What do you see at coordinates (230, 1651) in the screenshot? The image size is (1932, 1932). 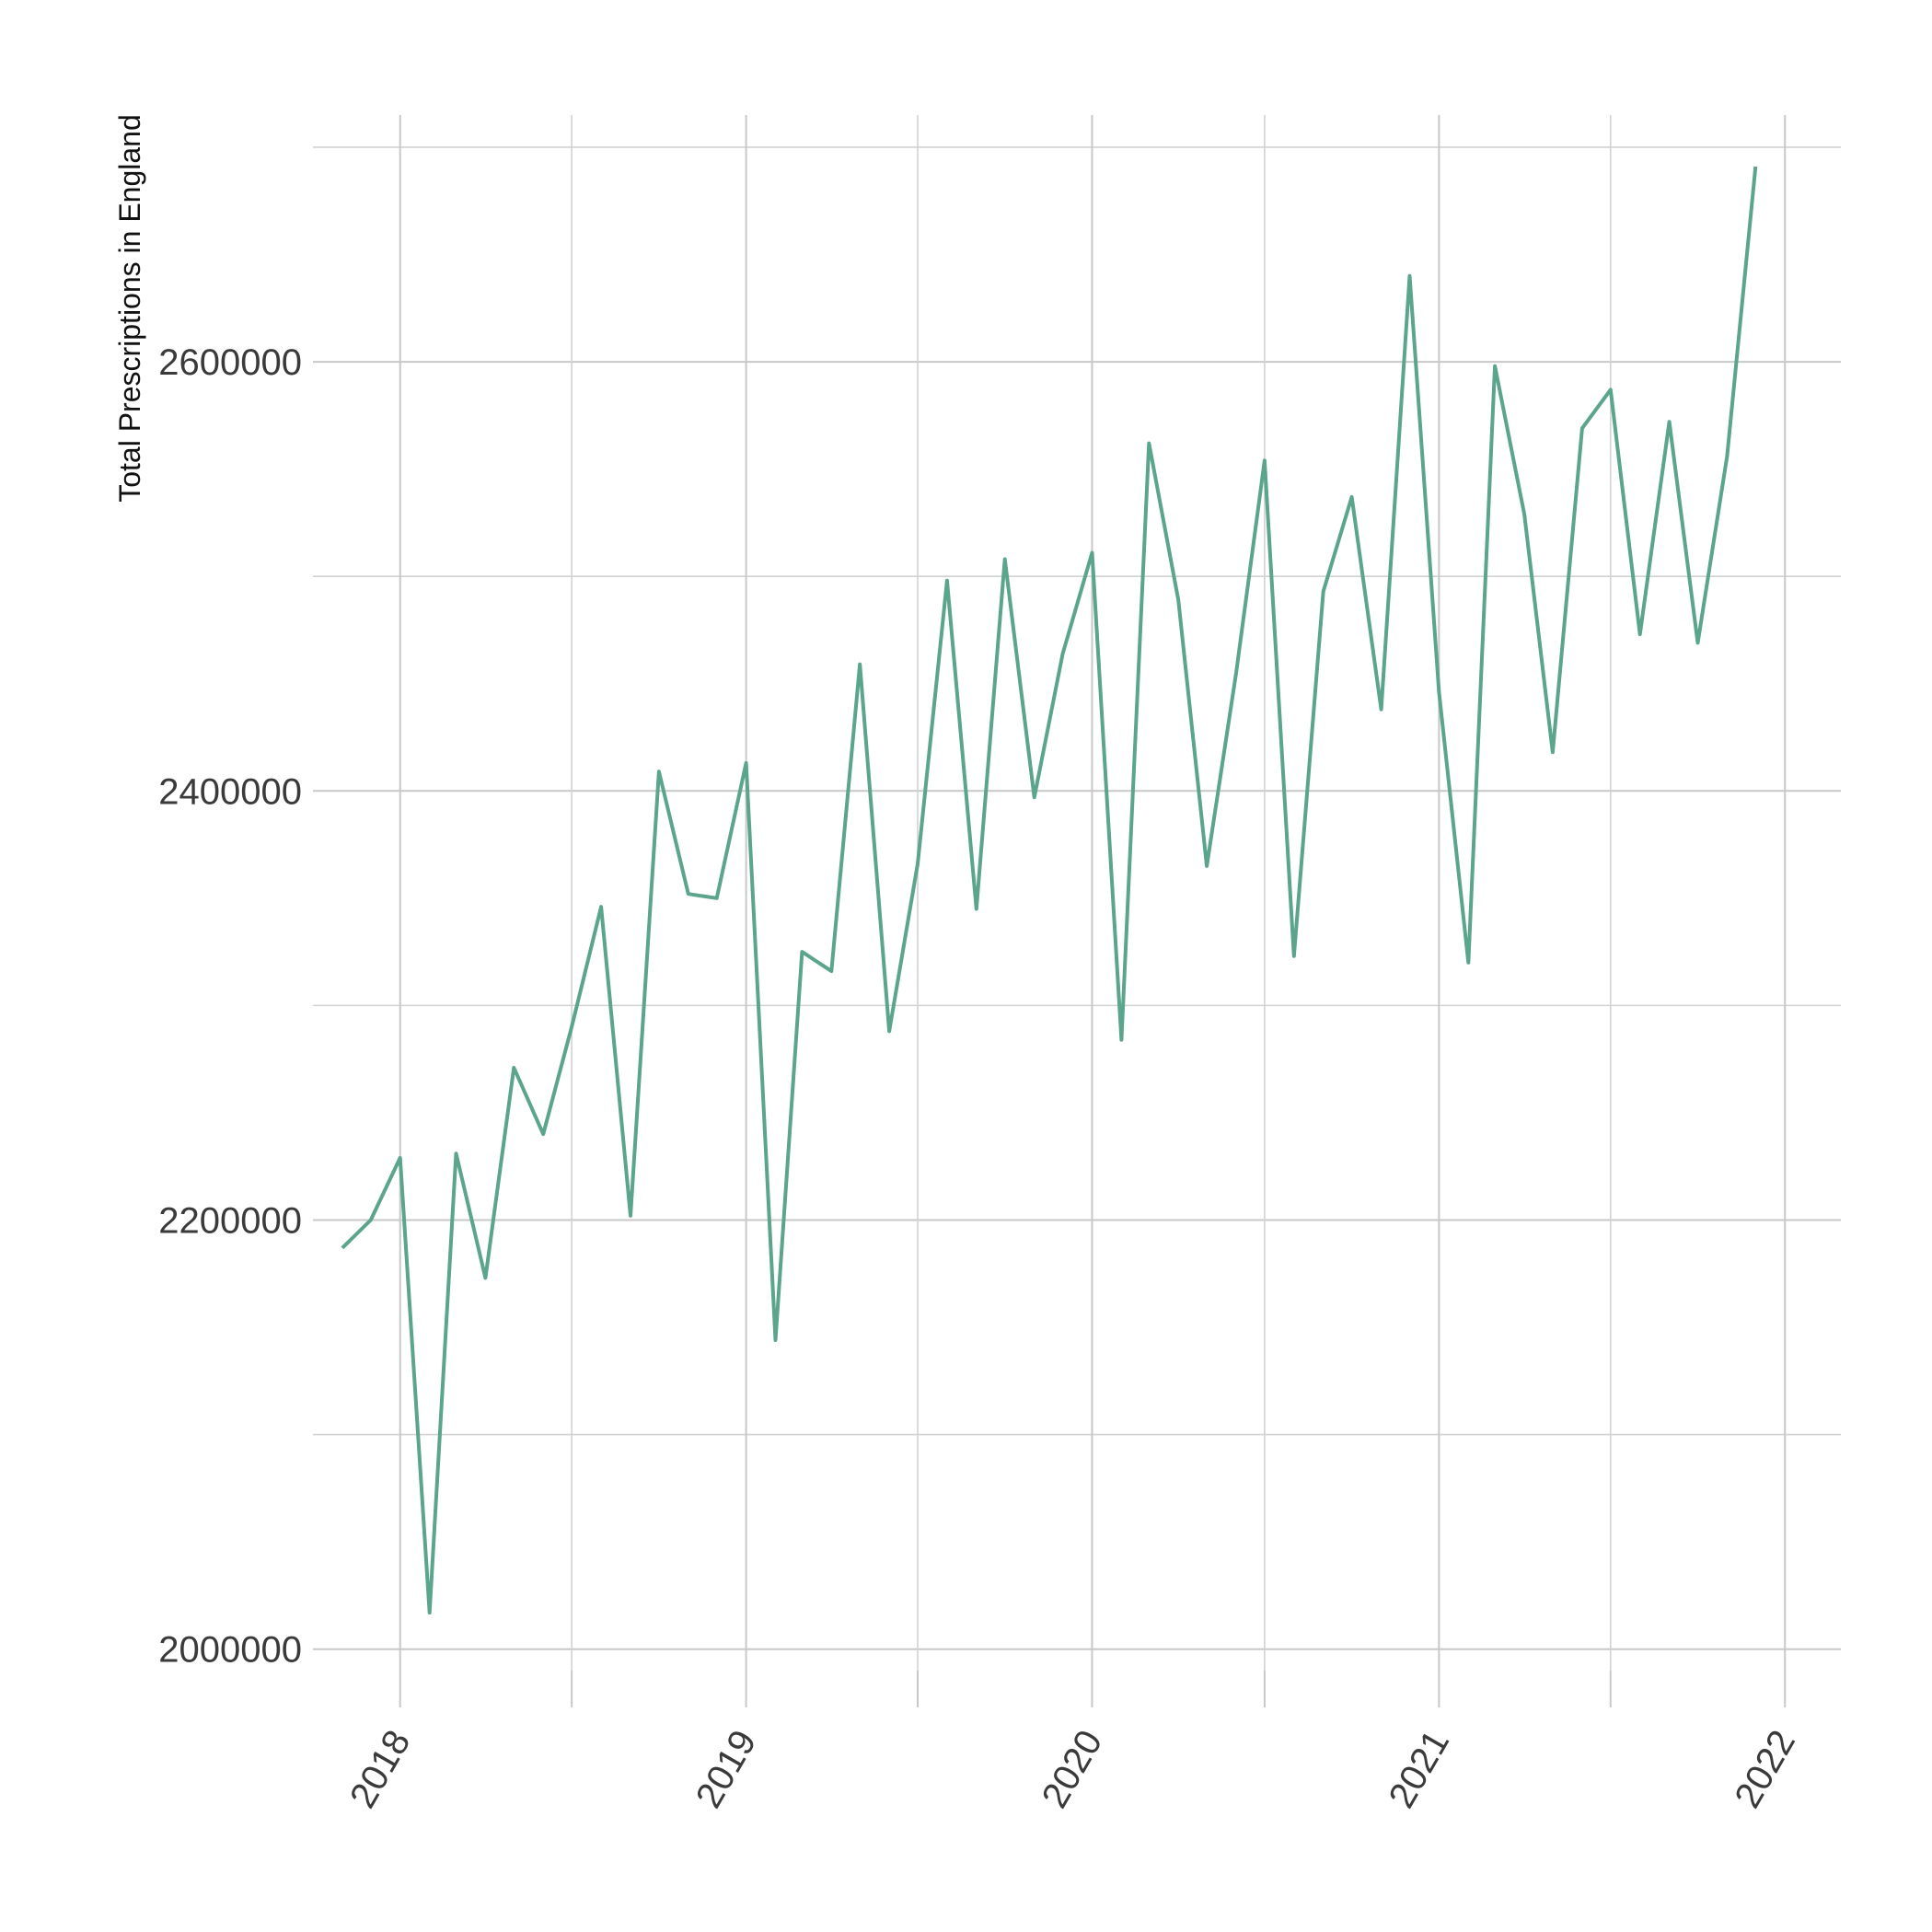 I see `y-tick-label: 2000000` at bounding box center [230, 1651].